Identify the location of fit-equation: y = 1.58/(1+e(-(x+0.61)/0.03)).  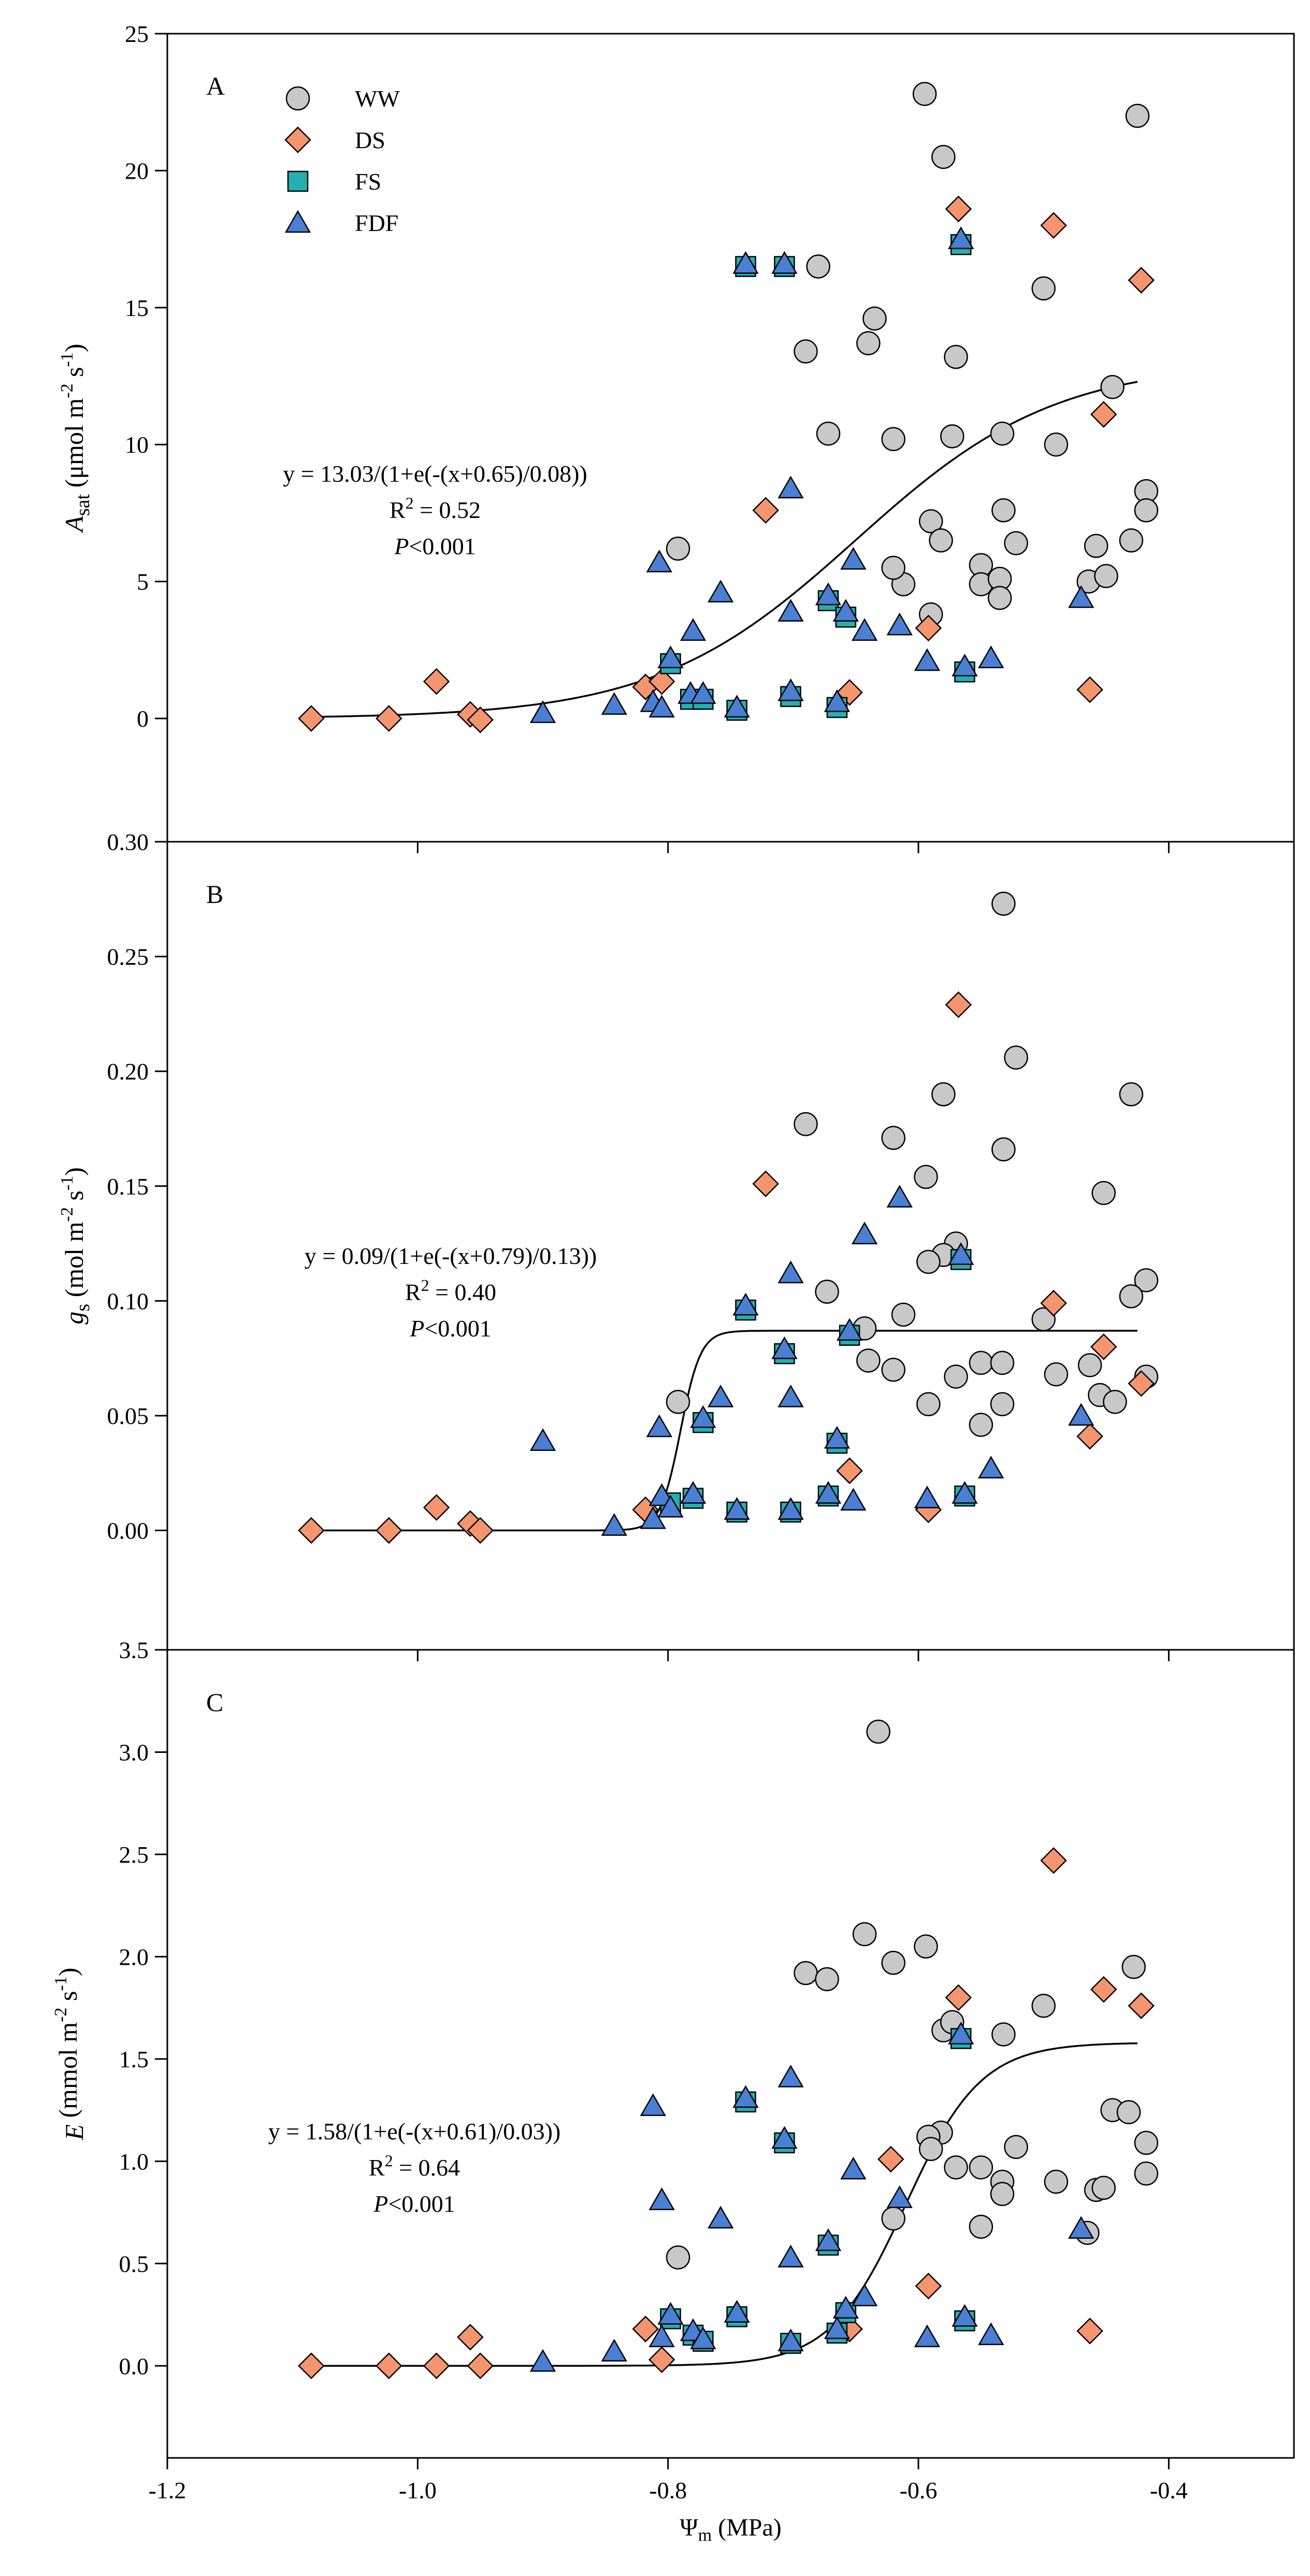
(414, 2131).